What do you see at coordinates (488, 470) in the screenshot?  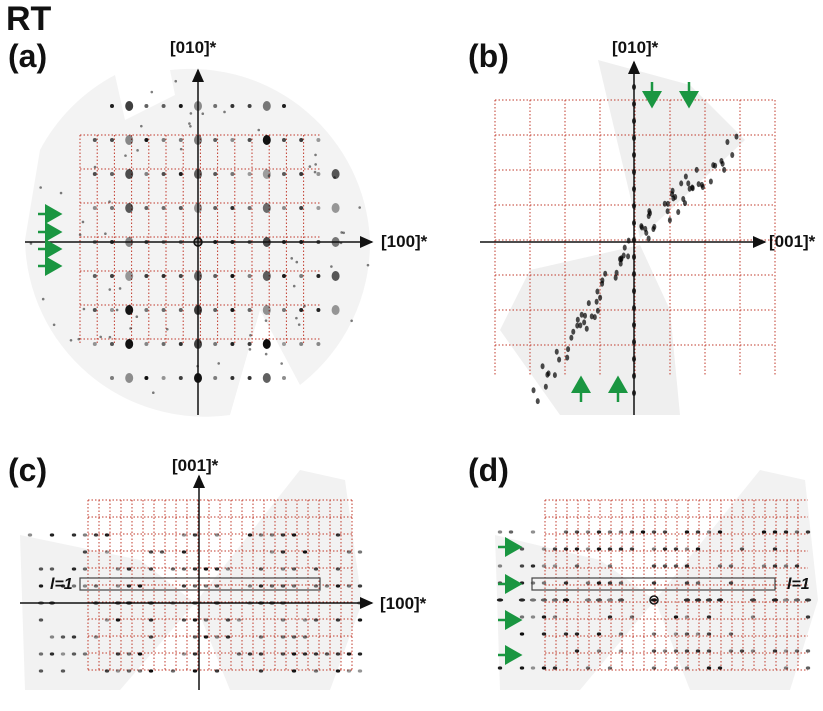 I see `panel-d-label: (d)` at bounding box center [488, 470].